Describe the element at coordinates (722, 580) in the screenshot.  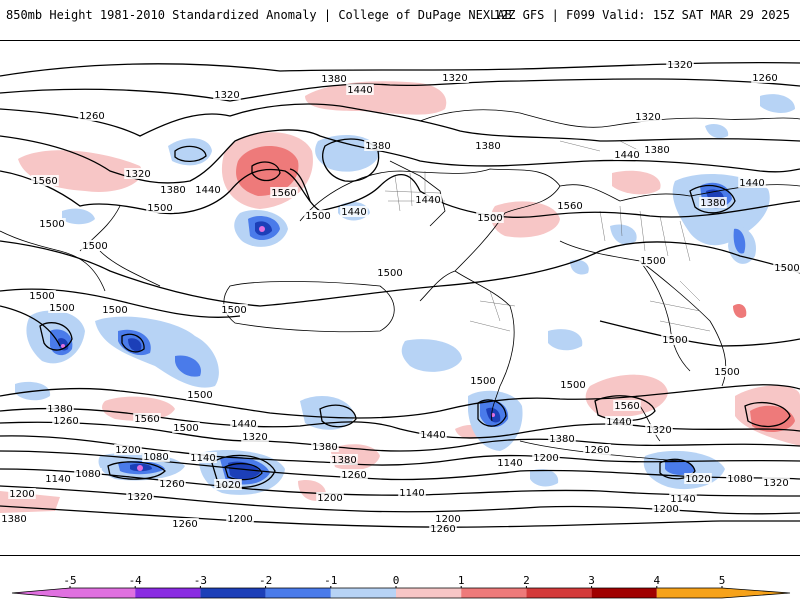
I see `colorbar-tick-label: 5` at that location.